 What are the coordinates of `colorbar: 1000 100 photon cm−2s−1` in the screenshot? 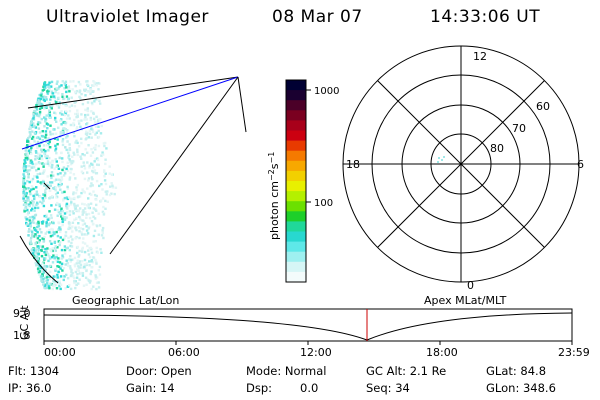 It's located at (303, 181).